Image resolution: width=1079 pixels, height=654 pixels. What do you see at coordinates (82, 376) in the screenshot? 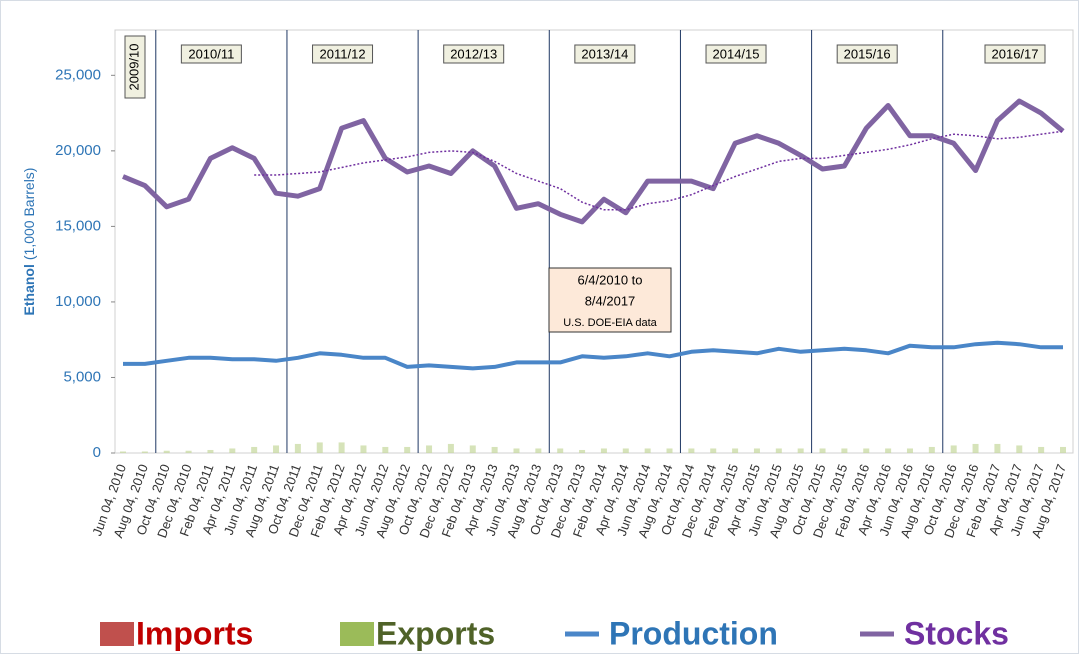
I see `y-tick-label: 5,000` at bounding box center [82, 376].